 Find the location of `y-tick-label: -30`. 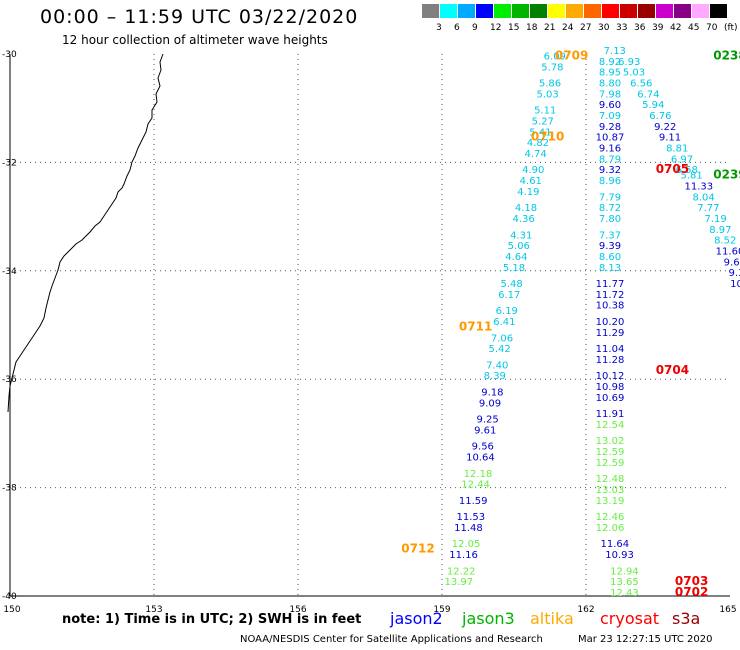

y-tick-label: -30 is located at coordinates (9, 55).